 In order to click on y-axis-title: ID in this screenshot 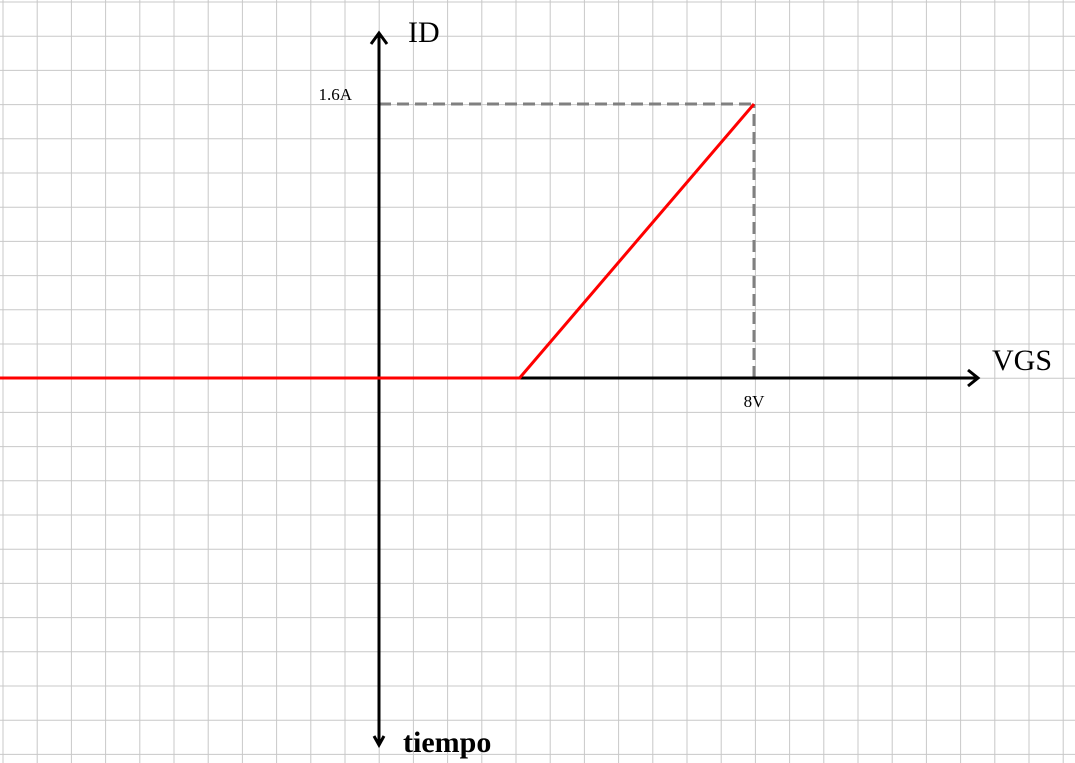, I will do `click(424, 32)`.